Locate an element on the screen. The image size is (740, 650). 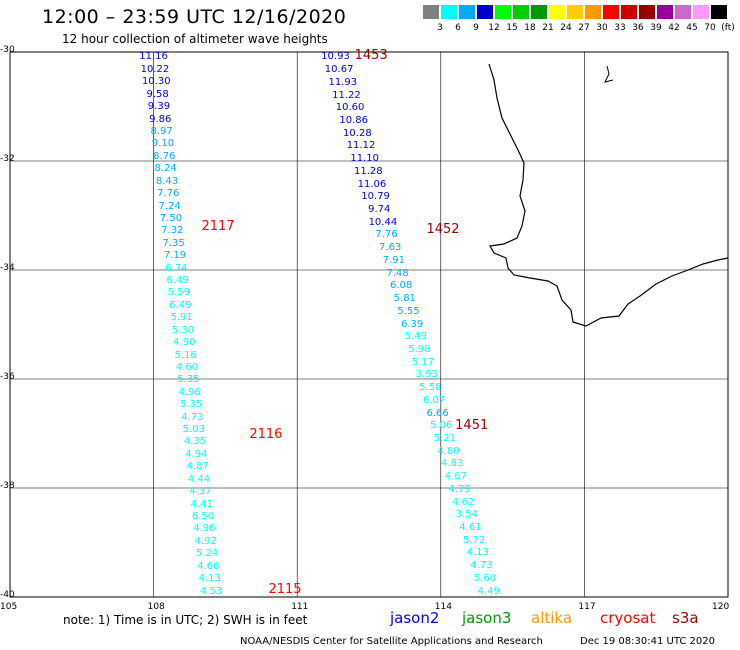
swh-measurement: 10.60 is located at coordinates (350, 108).